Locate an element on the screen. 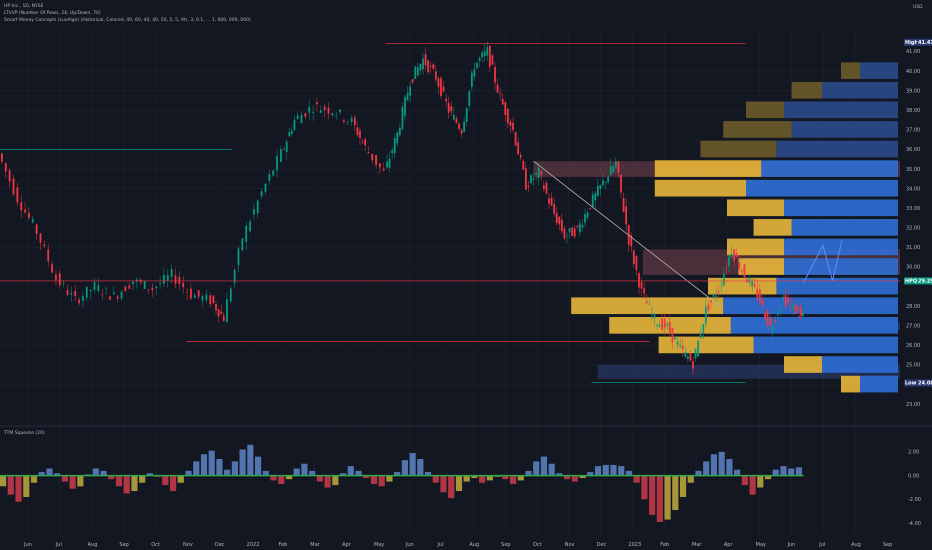 The width and height of the screenshot is (932, 550). price-tick-label: 30.00 is located at coordinates (913, 268).